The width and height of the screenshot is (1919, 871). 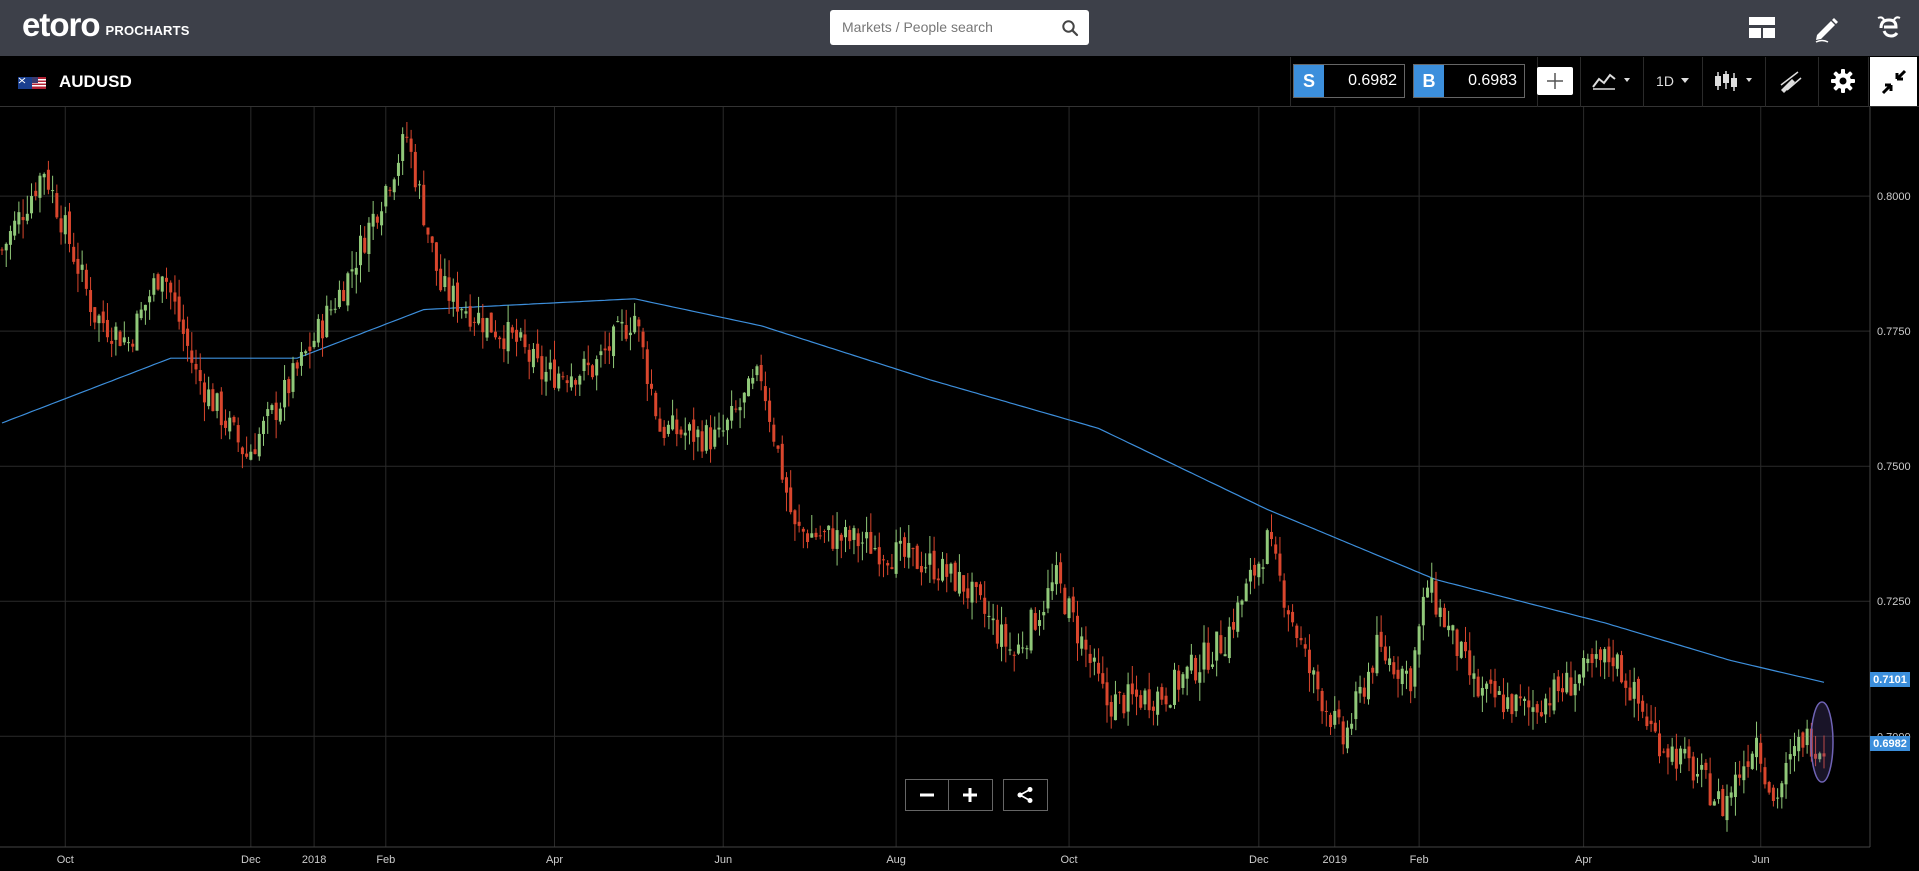 I want to click on layout-grid-icon, so click(x=1762, y=28).